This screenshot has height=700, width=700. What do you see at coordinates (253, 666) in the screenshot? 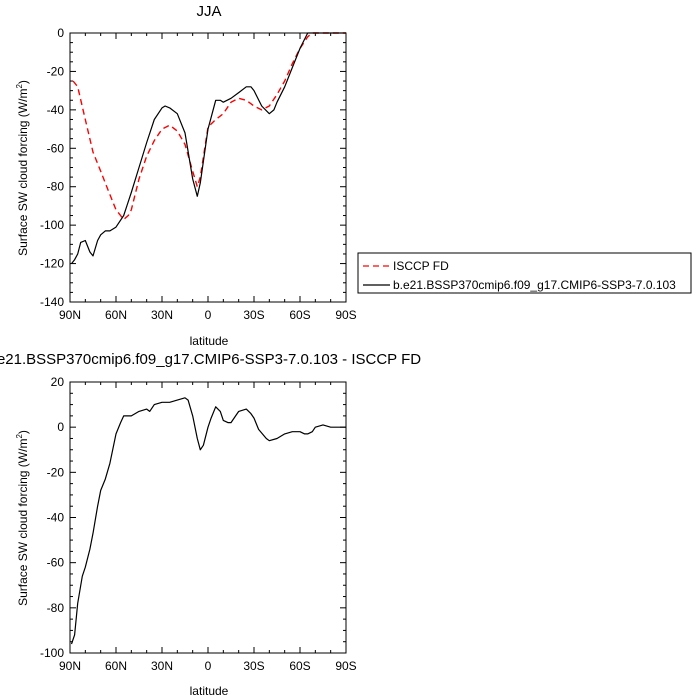
I see `bottom-xtick-label: 30S` at bounding box center [253, 666].